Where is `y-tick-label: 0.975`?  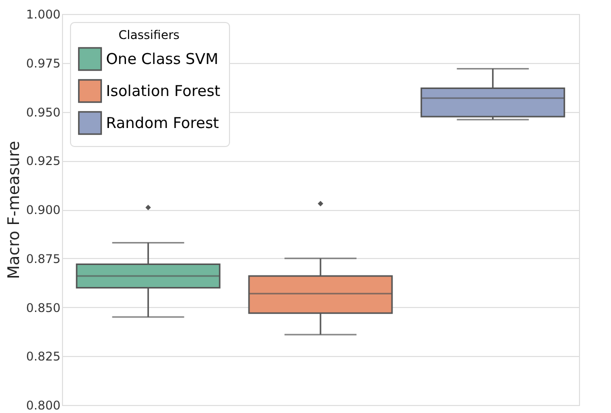 y-tick-label: 0.975 is located at coordinates (43, 63).